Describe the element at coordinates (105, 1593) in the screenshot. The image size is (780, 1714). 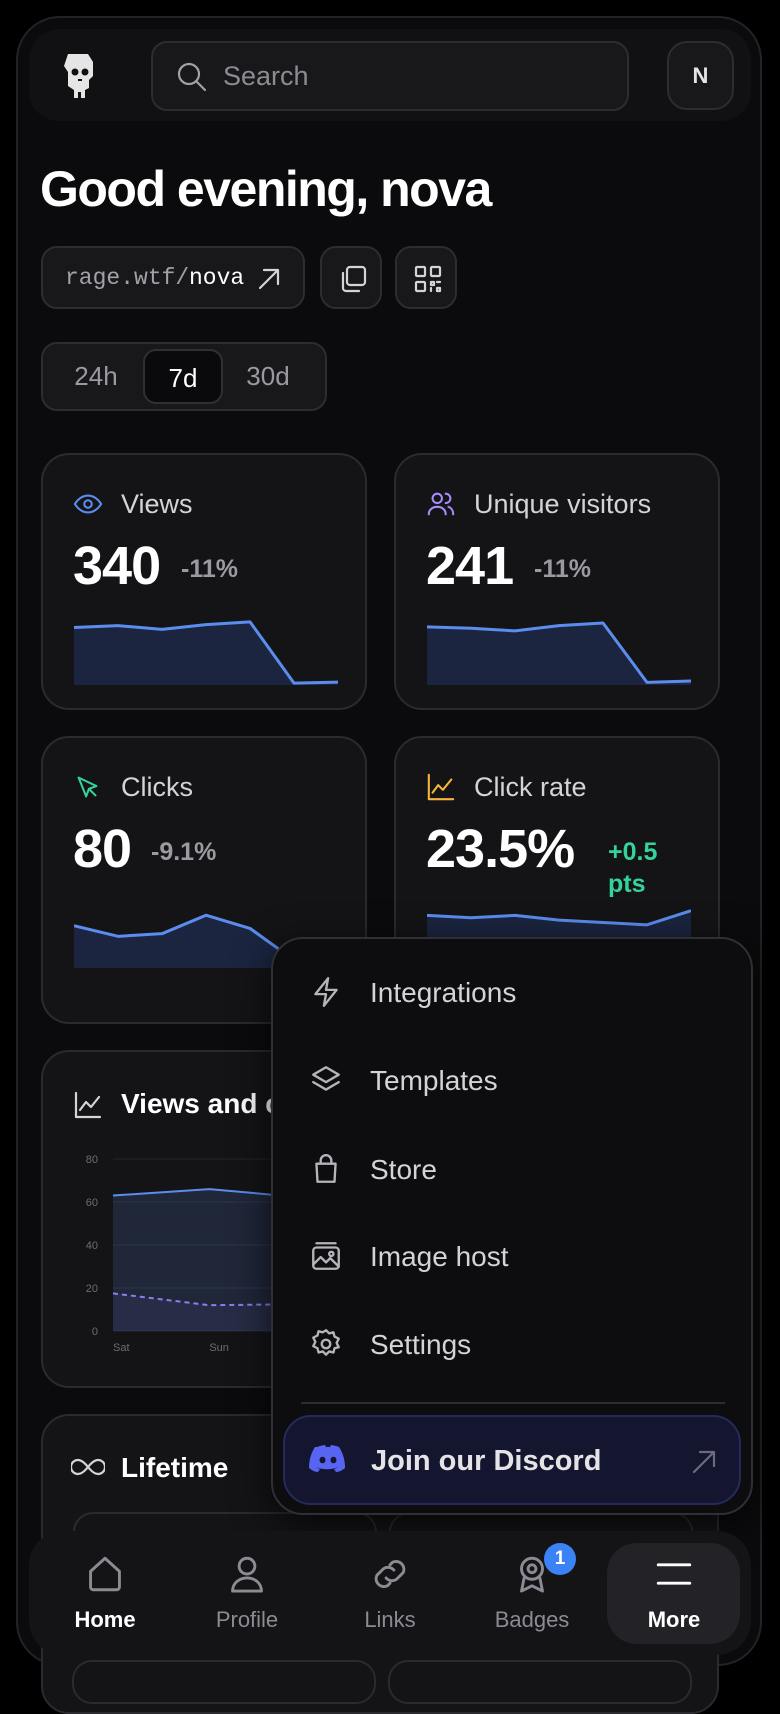
I see `nav-item: Home` at that location.